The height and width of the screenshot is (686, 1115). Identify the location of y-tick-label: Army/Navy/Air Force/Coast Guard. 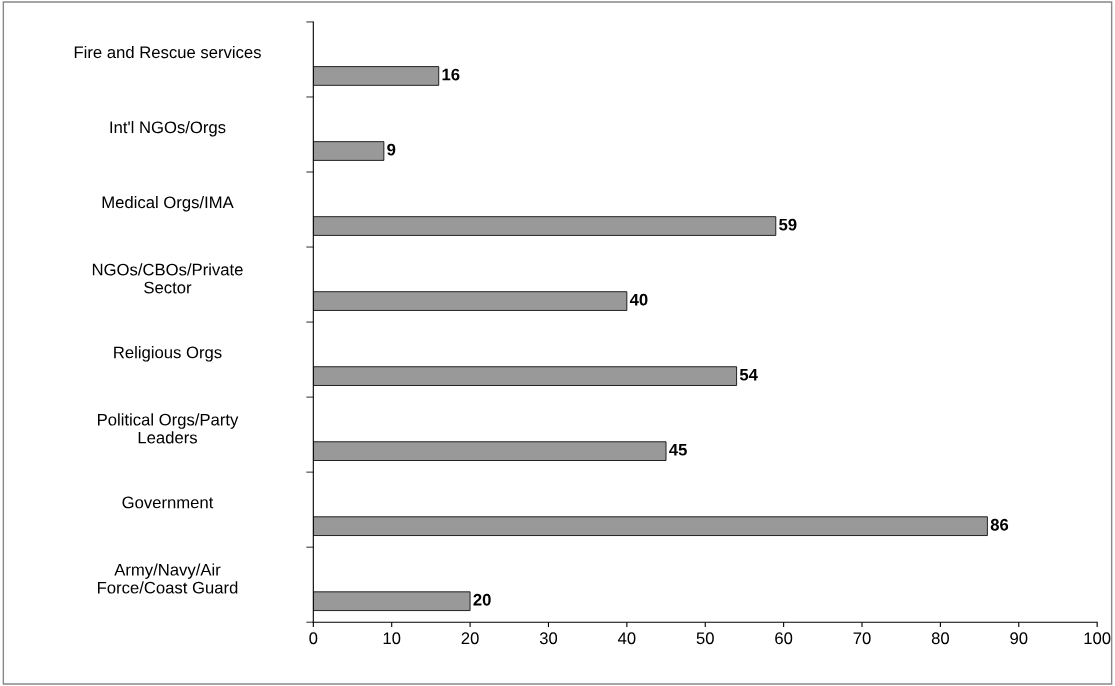
(167, 578).